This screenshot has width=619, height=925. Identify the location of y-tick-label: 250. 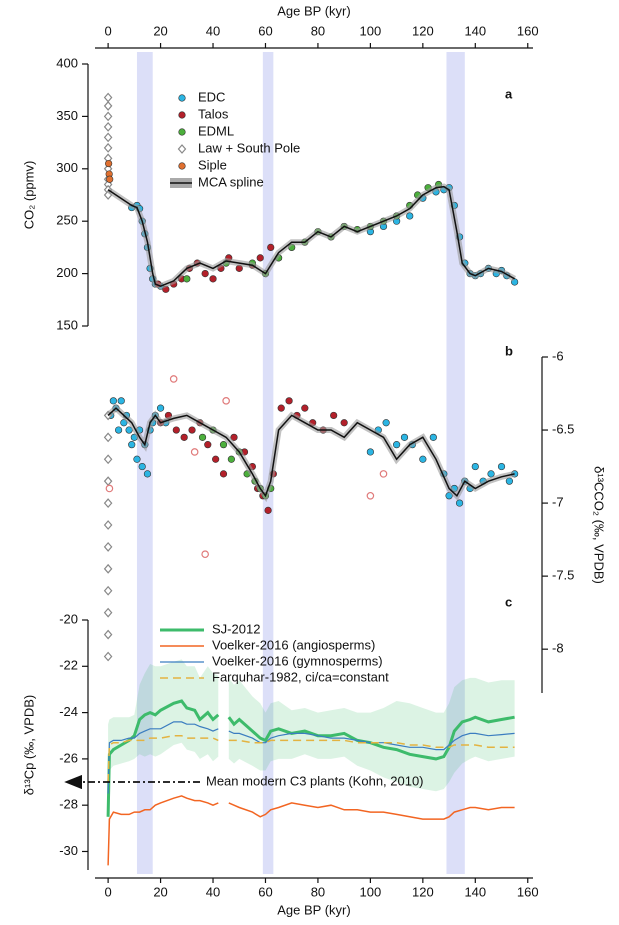
(67, 220).